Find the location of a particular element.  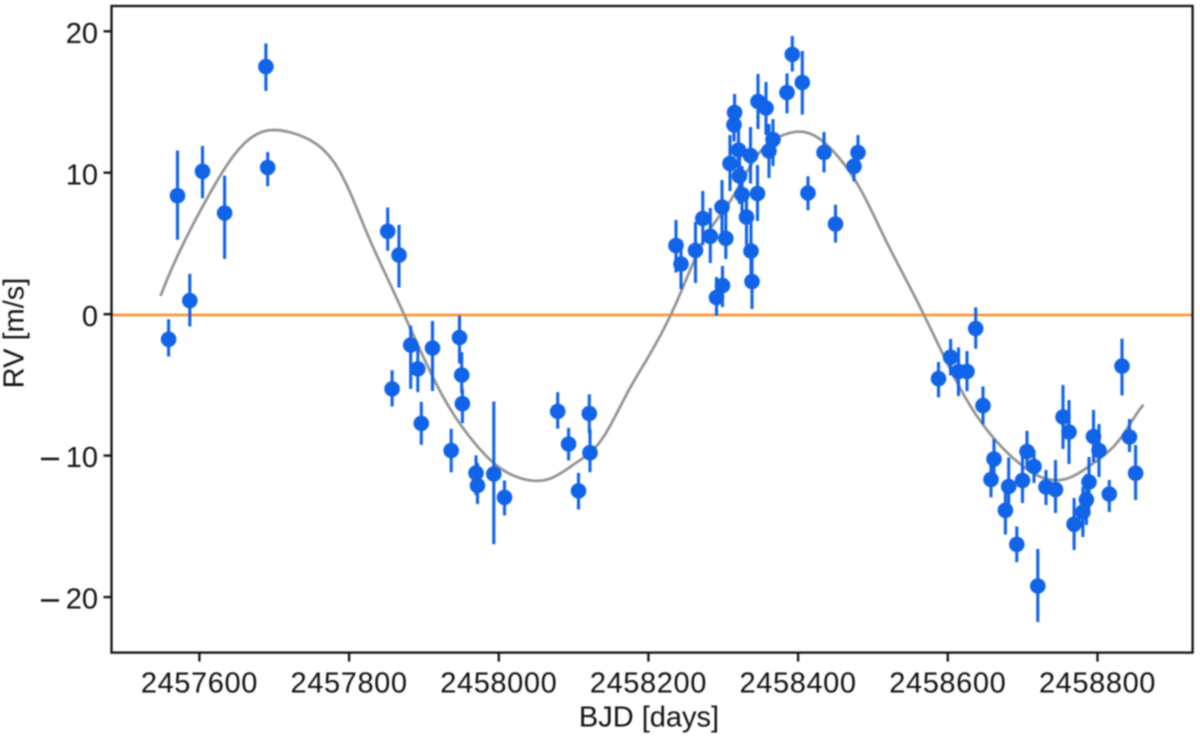

svg-text: 2458000 is located at coordinates (498, 684).